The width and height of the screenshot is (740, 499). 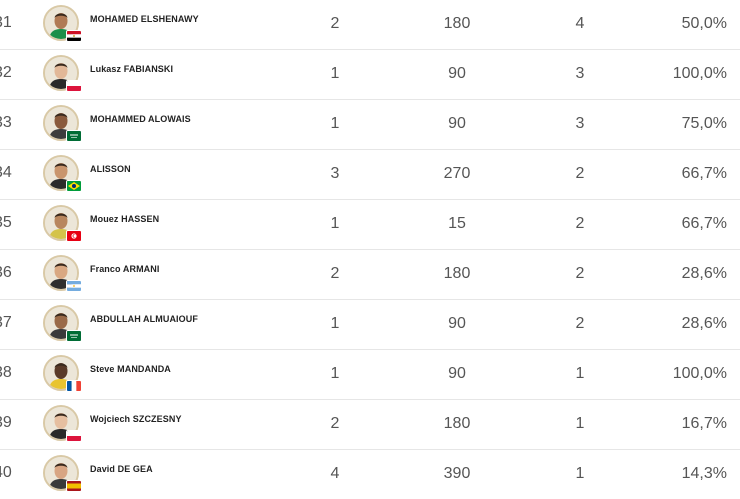 I want to click on table-row: 35 Mouez HASSEN 1 15 2 66,7%, so click(x=370, y=225).